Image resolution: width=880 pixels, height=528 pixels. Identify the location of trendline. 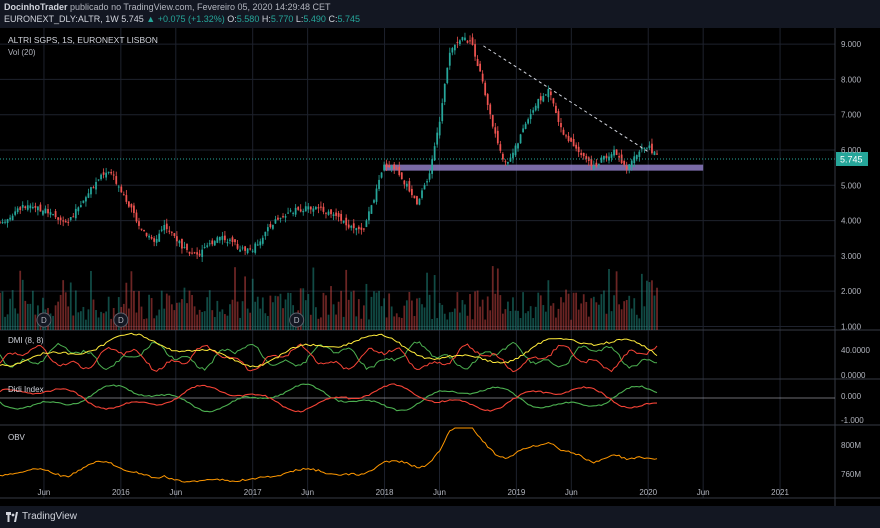
(566, 99).